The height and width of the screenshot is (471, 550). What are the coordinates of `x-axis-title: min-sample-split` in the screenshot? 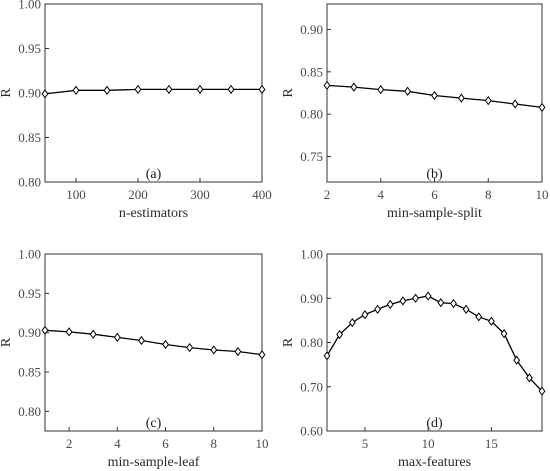 It's located at (434, 213).